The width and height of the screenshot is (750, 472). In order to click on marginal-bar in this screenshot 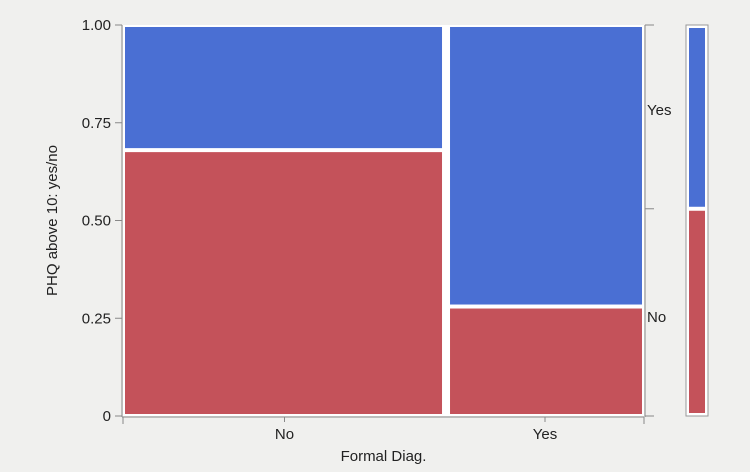, I will do `click(697, 220)`.